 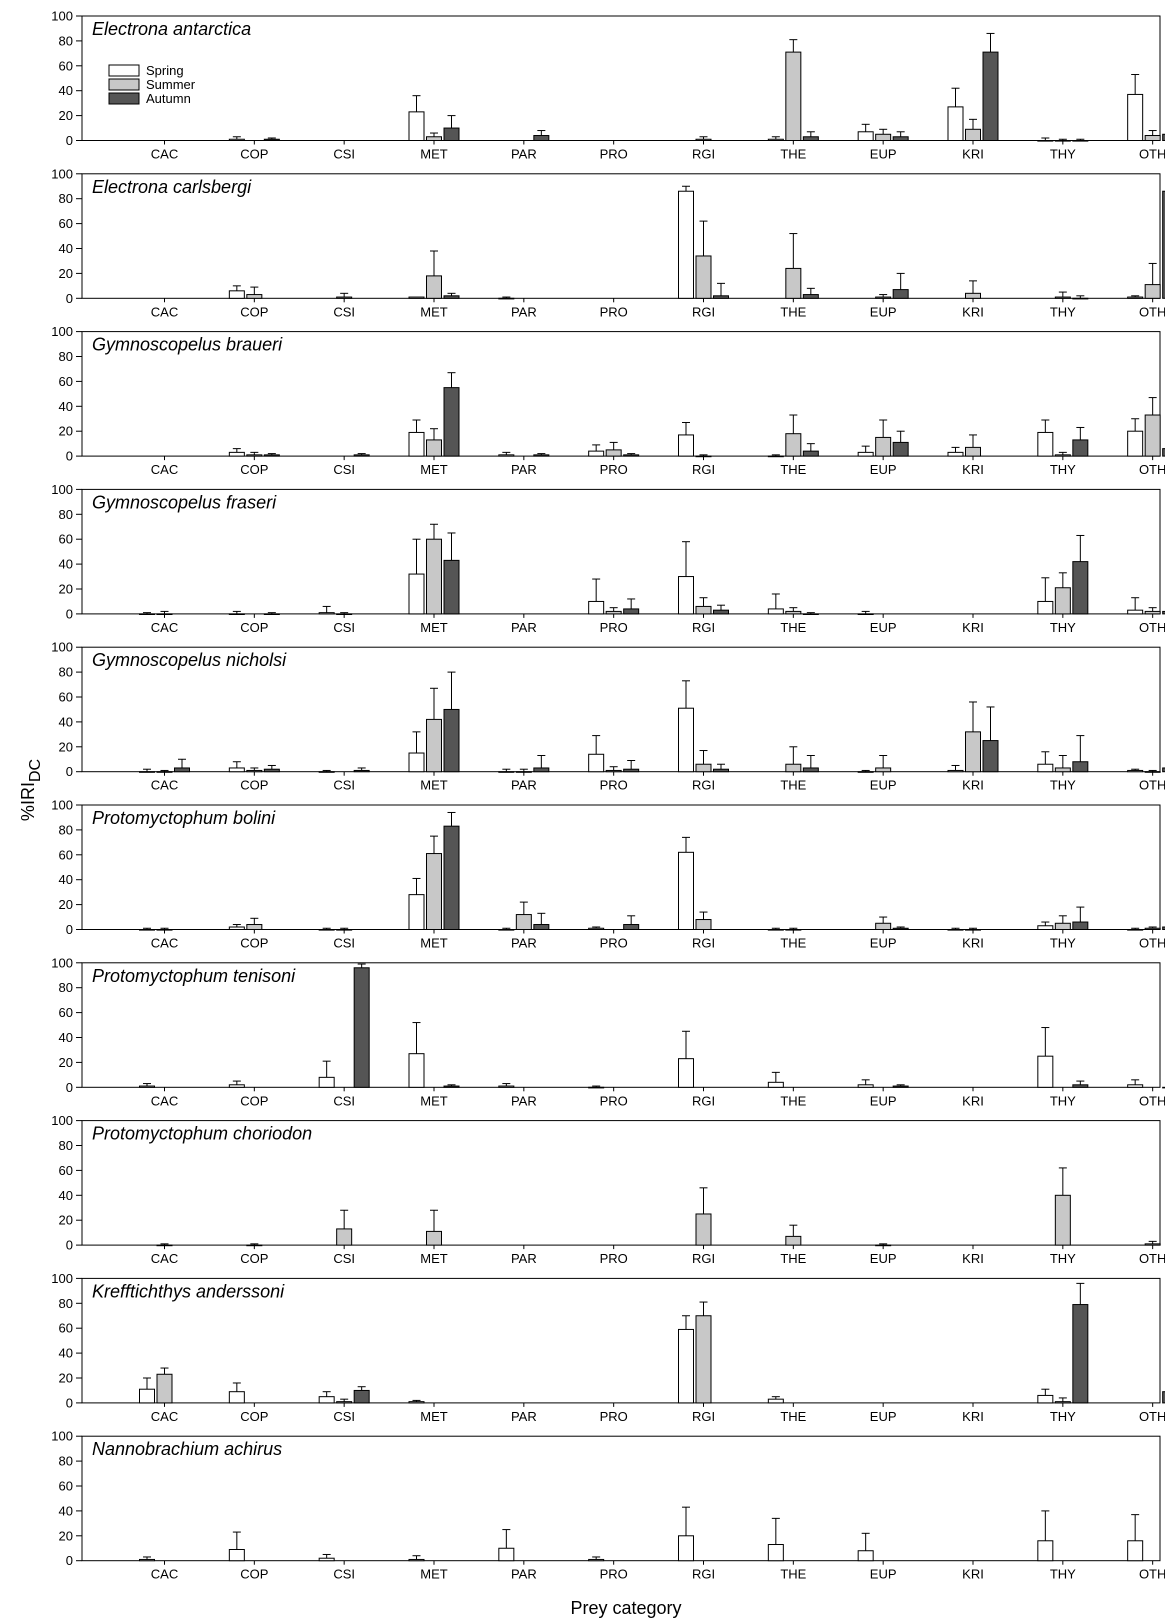 What do you see at coordinates (1063, 785) in the screenshot?
I see `category-label: THY` at bounding box center [1063, 785].